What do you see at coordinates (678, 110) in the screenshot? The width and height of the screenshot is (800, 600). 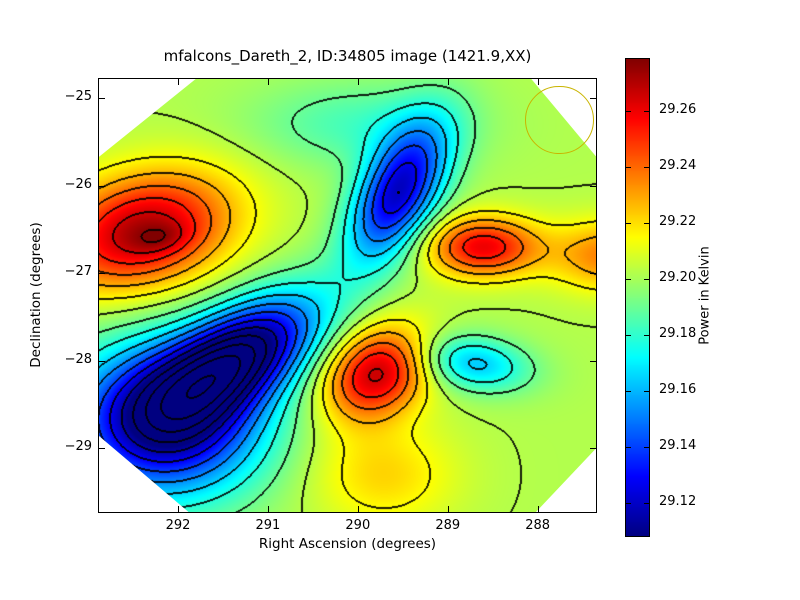 I see `colorbar-tick-label: 29.26` at bounding box center [678, 110].